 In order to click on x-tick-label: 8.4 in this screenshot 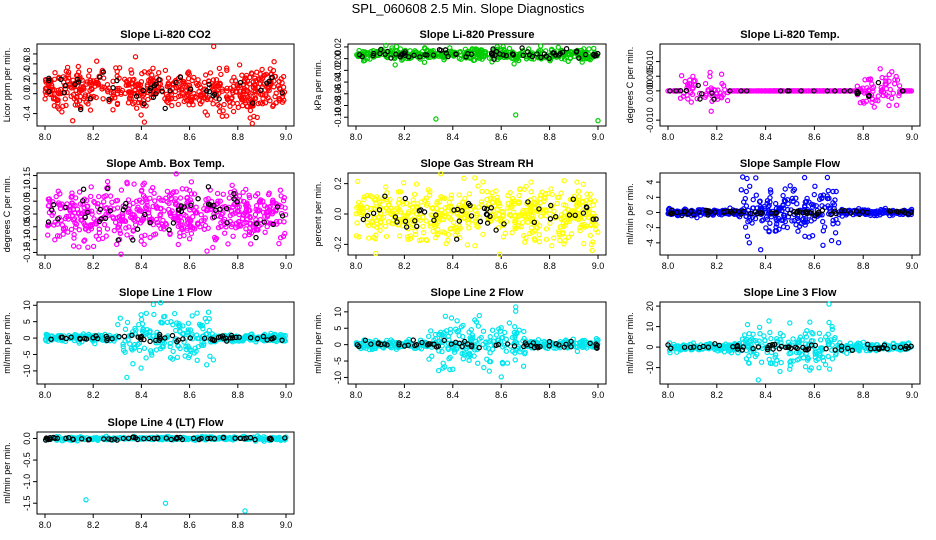, I will do `click(765, 266)`.